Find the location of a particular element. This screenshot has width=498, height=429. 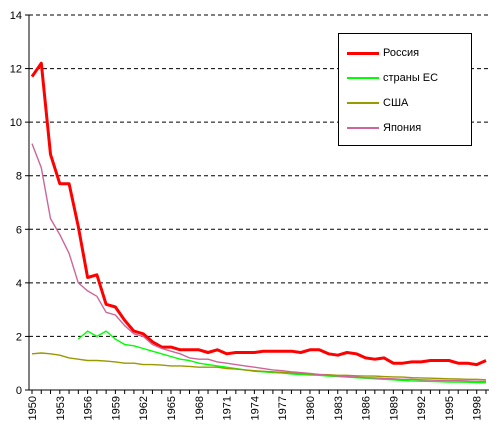

x-tick-label: 1986 is located at coordinates (367, 408).